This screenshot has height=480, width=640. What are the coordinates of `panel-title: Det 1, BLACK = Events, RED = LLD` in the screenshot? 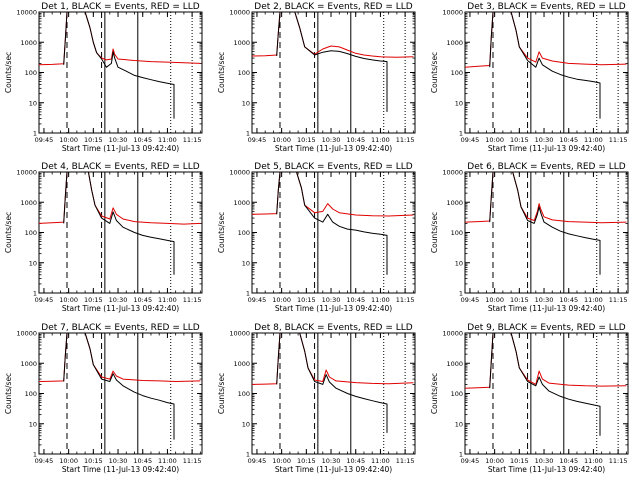 It's located at (120, 7).